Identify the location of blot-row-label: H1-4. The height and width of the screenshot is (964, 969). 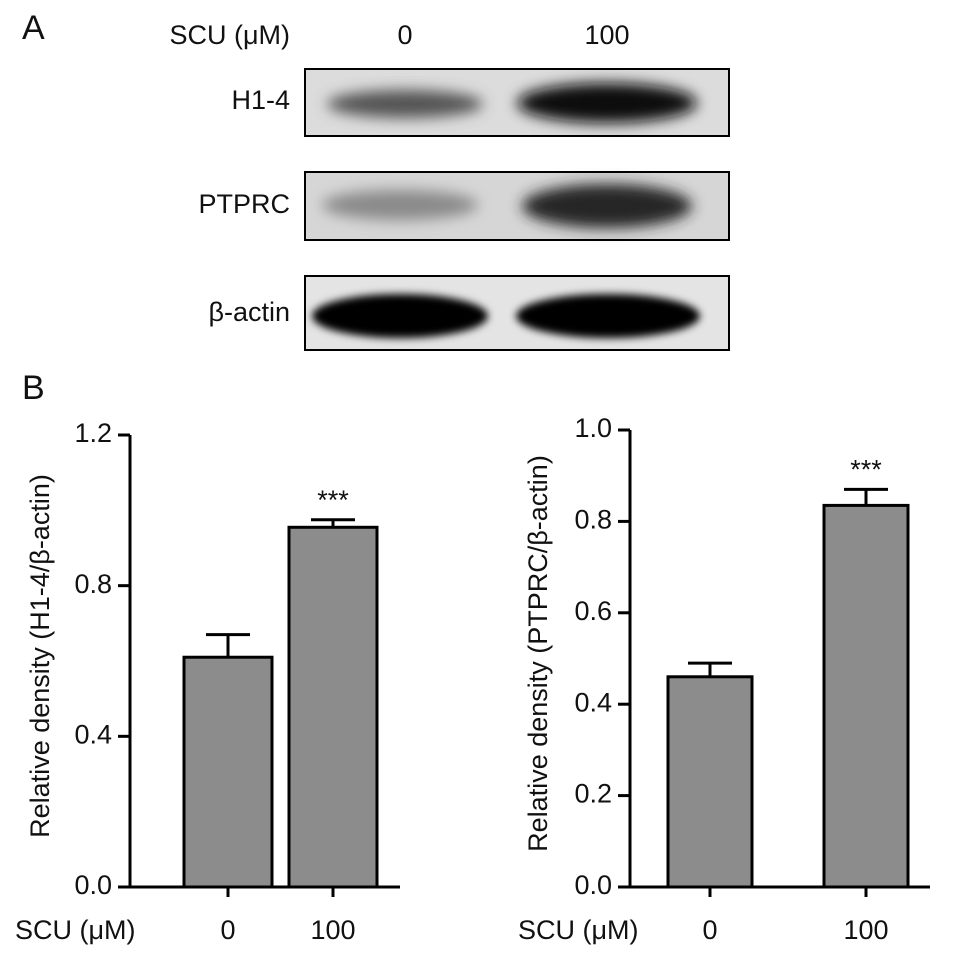
(260, 100).